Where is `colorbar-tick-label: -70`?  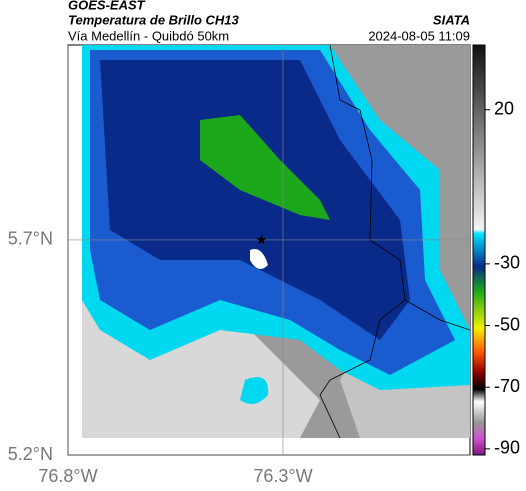
colorbar-tick-label: -70 is located at coordinates (507, 386).